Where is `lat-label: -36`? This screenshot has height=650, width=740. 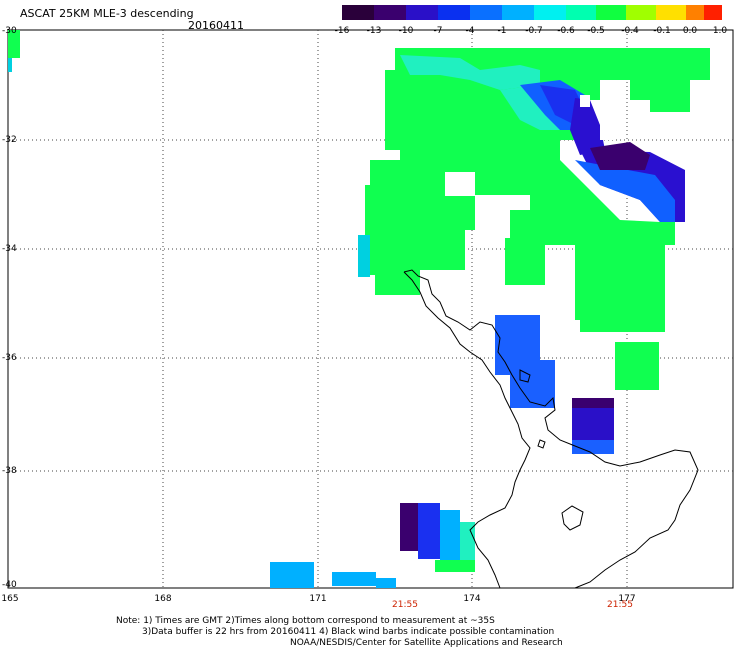
lat-label: -36 is located at coordinates (9, 358).